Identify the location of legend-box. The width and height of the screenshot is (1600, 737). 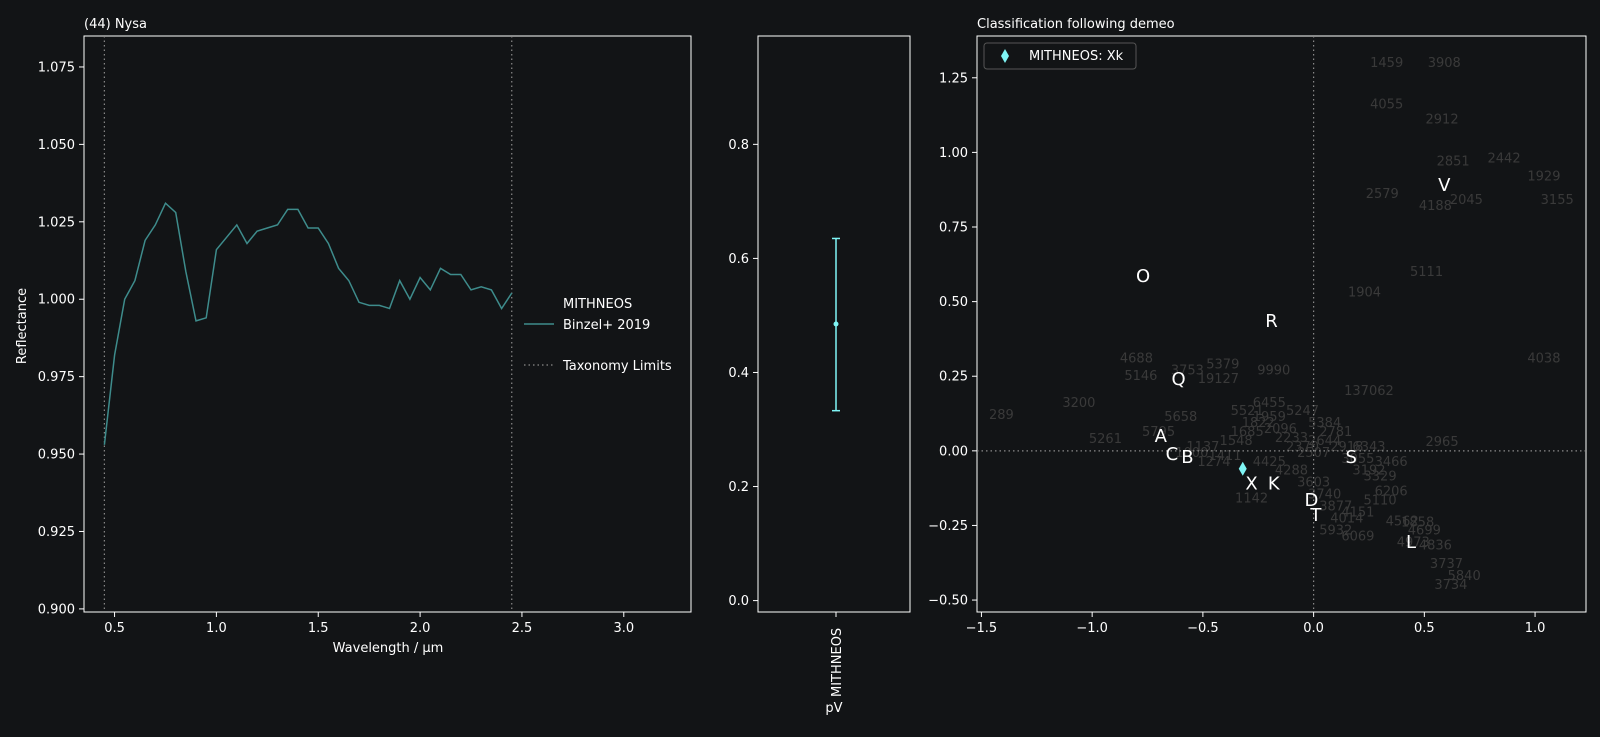
(1060, 56).